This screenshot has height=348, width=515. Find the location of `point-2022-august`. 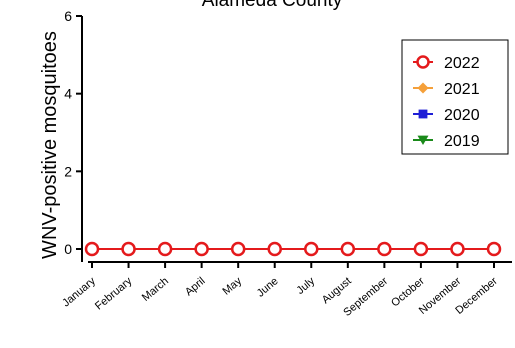

point-2022-august is located at coordinates (348, 249).